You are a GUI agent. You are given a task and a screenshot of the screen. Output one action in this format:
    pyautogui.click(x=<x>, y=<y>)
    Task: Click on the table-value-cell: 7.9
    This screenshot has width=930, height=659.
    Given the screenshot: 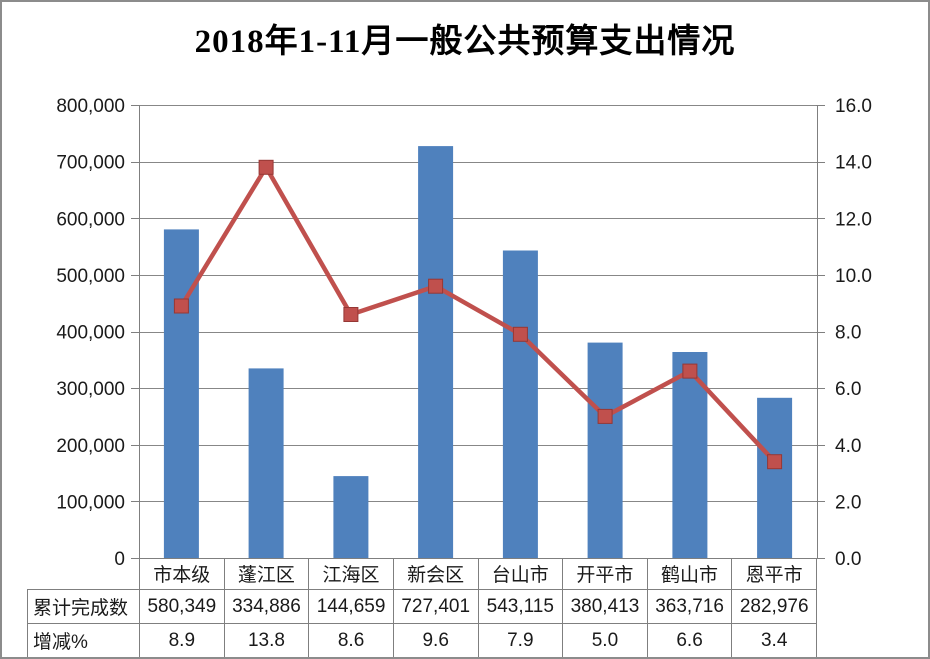 What is the action you would take?
    pyautogui.click(x=520, y=640)
    